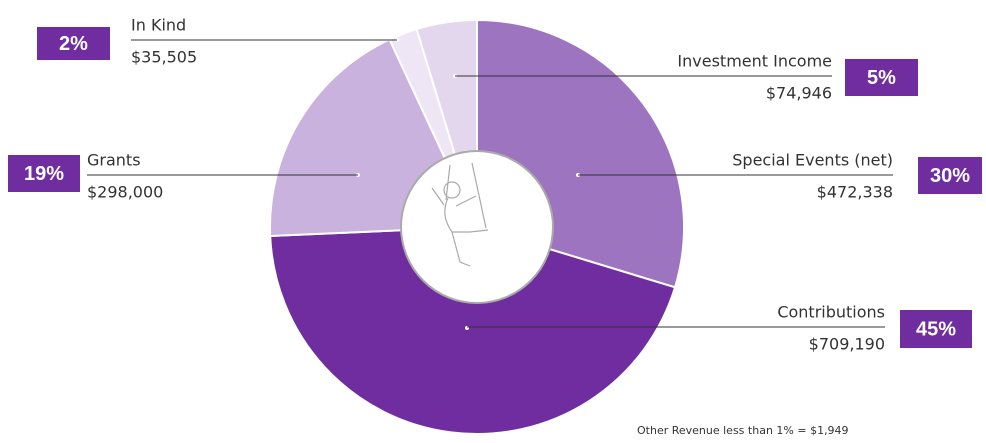  Describe the element at coordinates (831, 312) in the screenshot. I see `category-label: Contributions` at that location.